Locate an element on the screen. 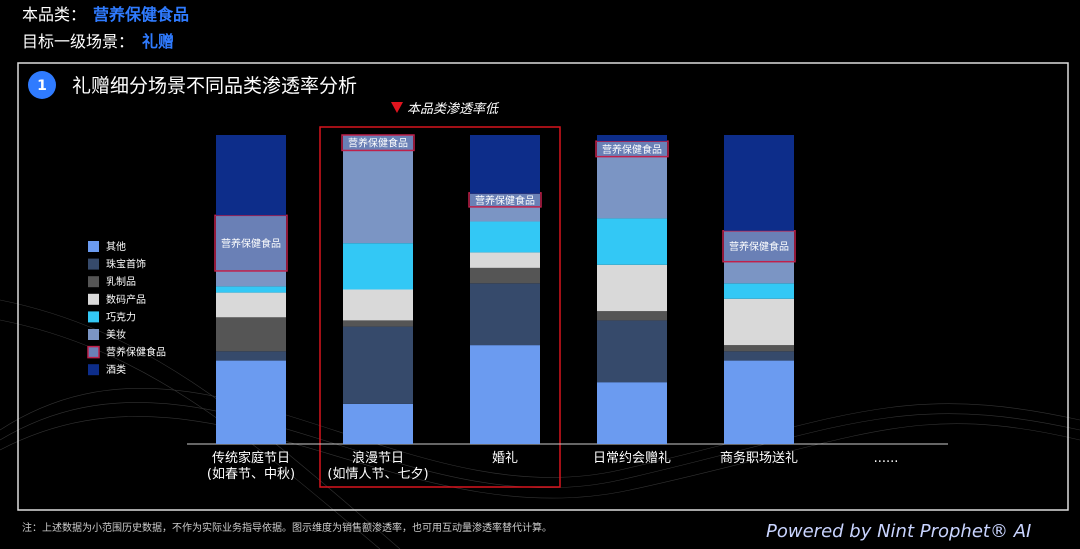 Image resolution: width=1080 pixels, height=549 pixels. annotation-marker is located at coordinates (397, 107).